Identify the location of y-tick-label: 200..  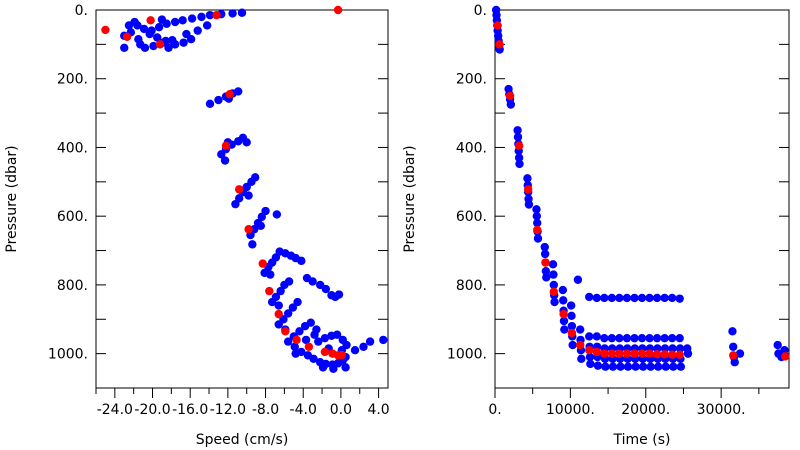
(471, 80).